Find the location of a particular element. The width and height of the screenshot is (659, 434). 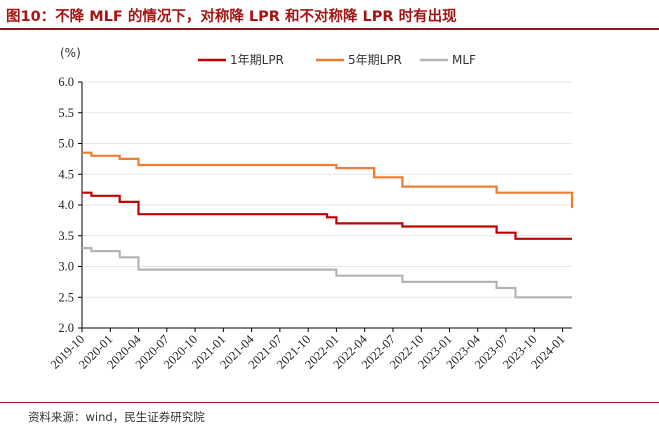

y-tick-label: 3.5 is located at coordinates (66, 236).